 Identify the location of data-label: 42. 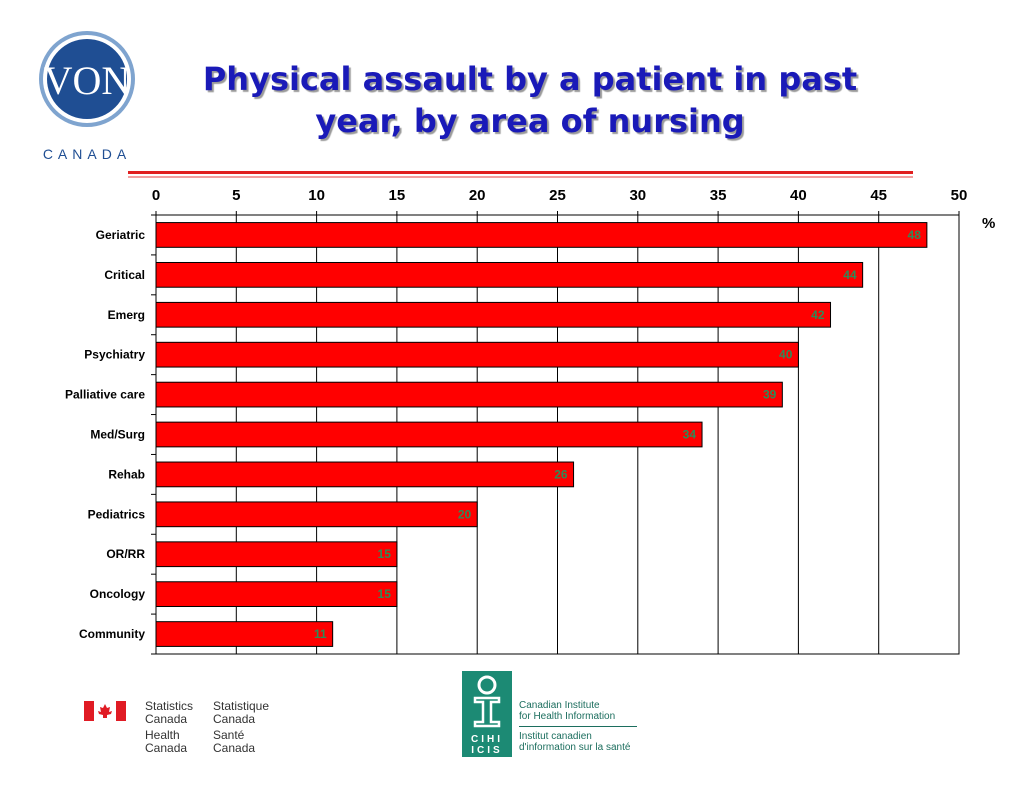
(818, 315).